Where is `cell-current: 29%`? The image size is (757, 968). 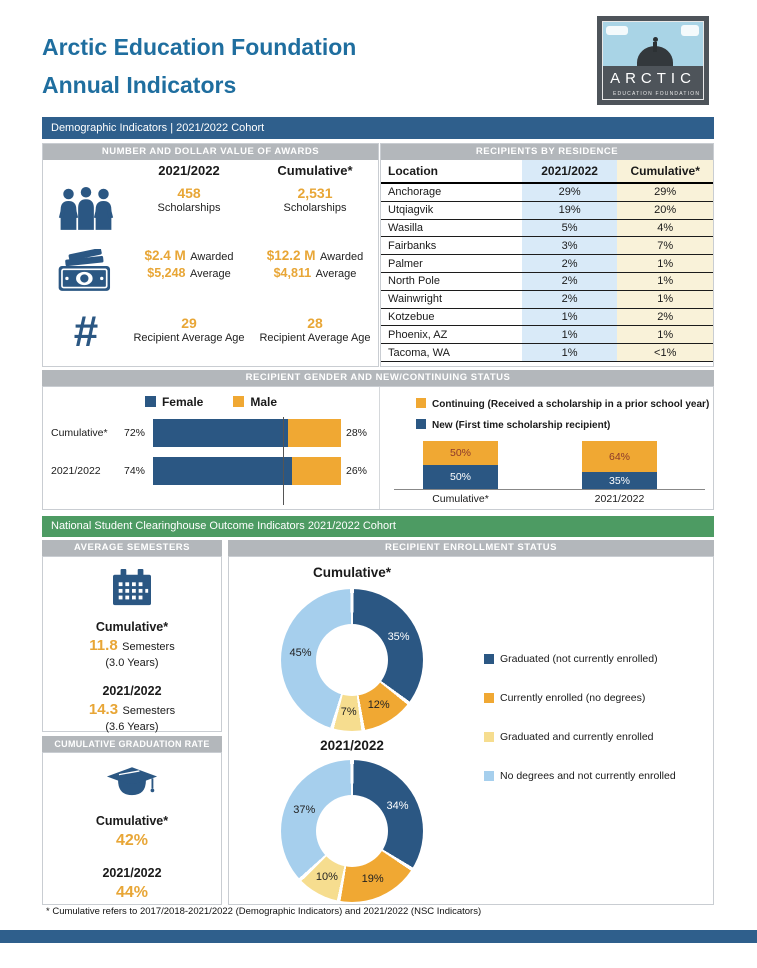
cell-current: 29% is located at coordinates (569, 192).